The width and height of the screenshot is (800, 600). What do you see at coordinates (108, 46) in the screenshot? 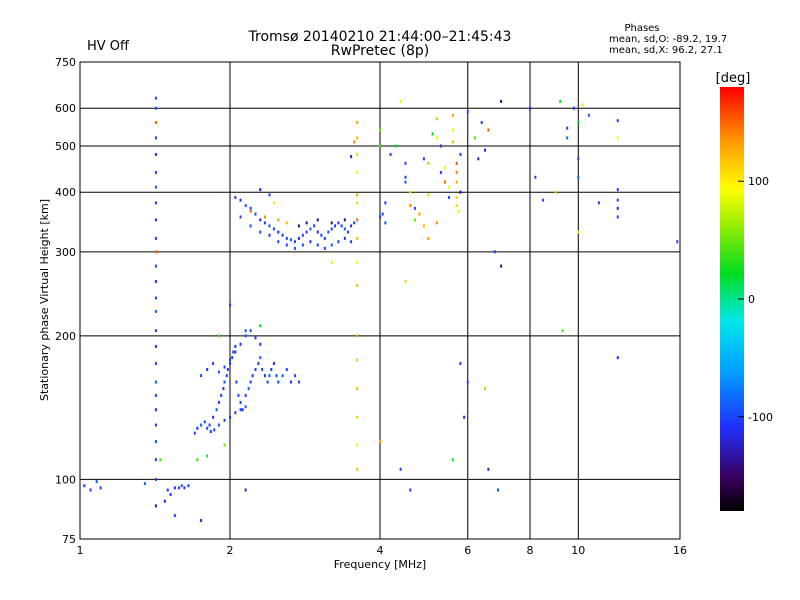
I see `hv-status: HV Off` at bounding box center [108, 46].